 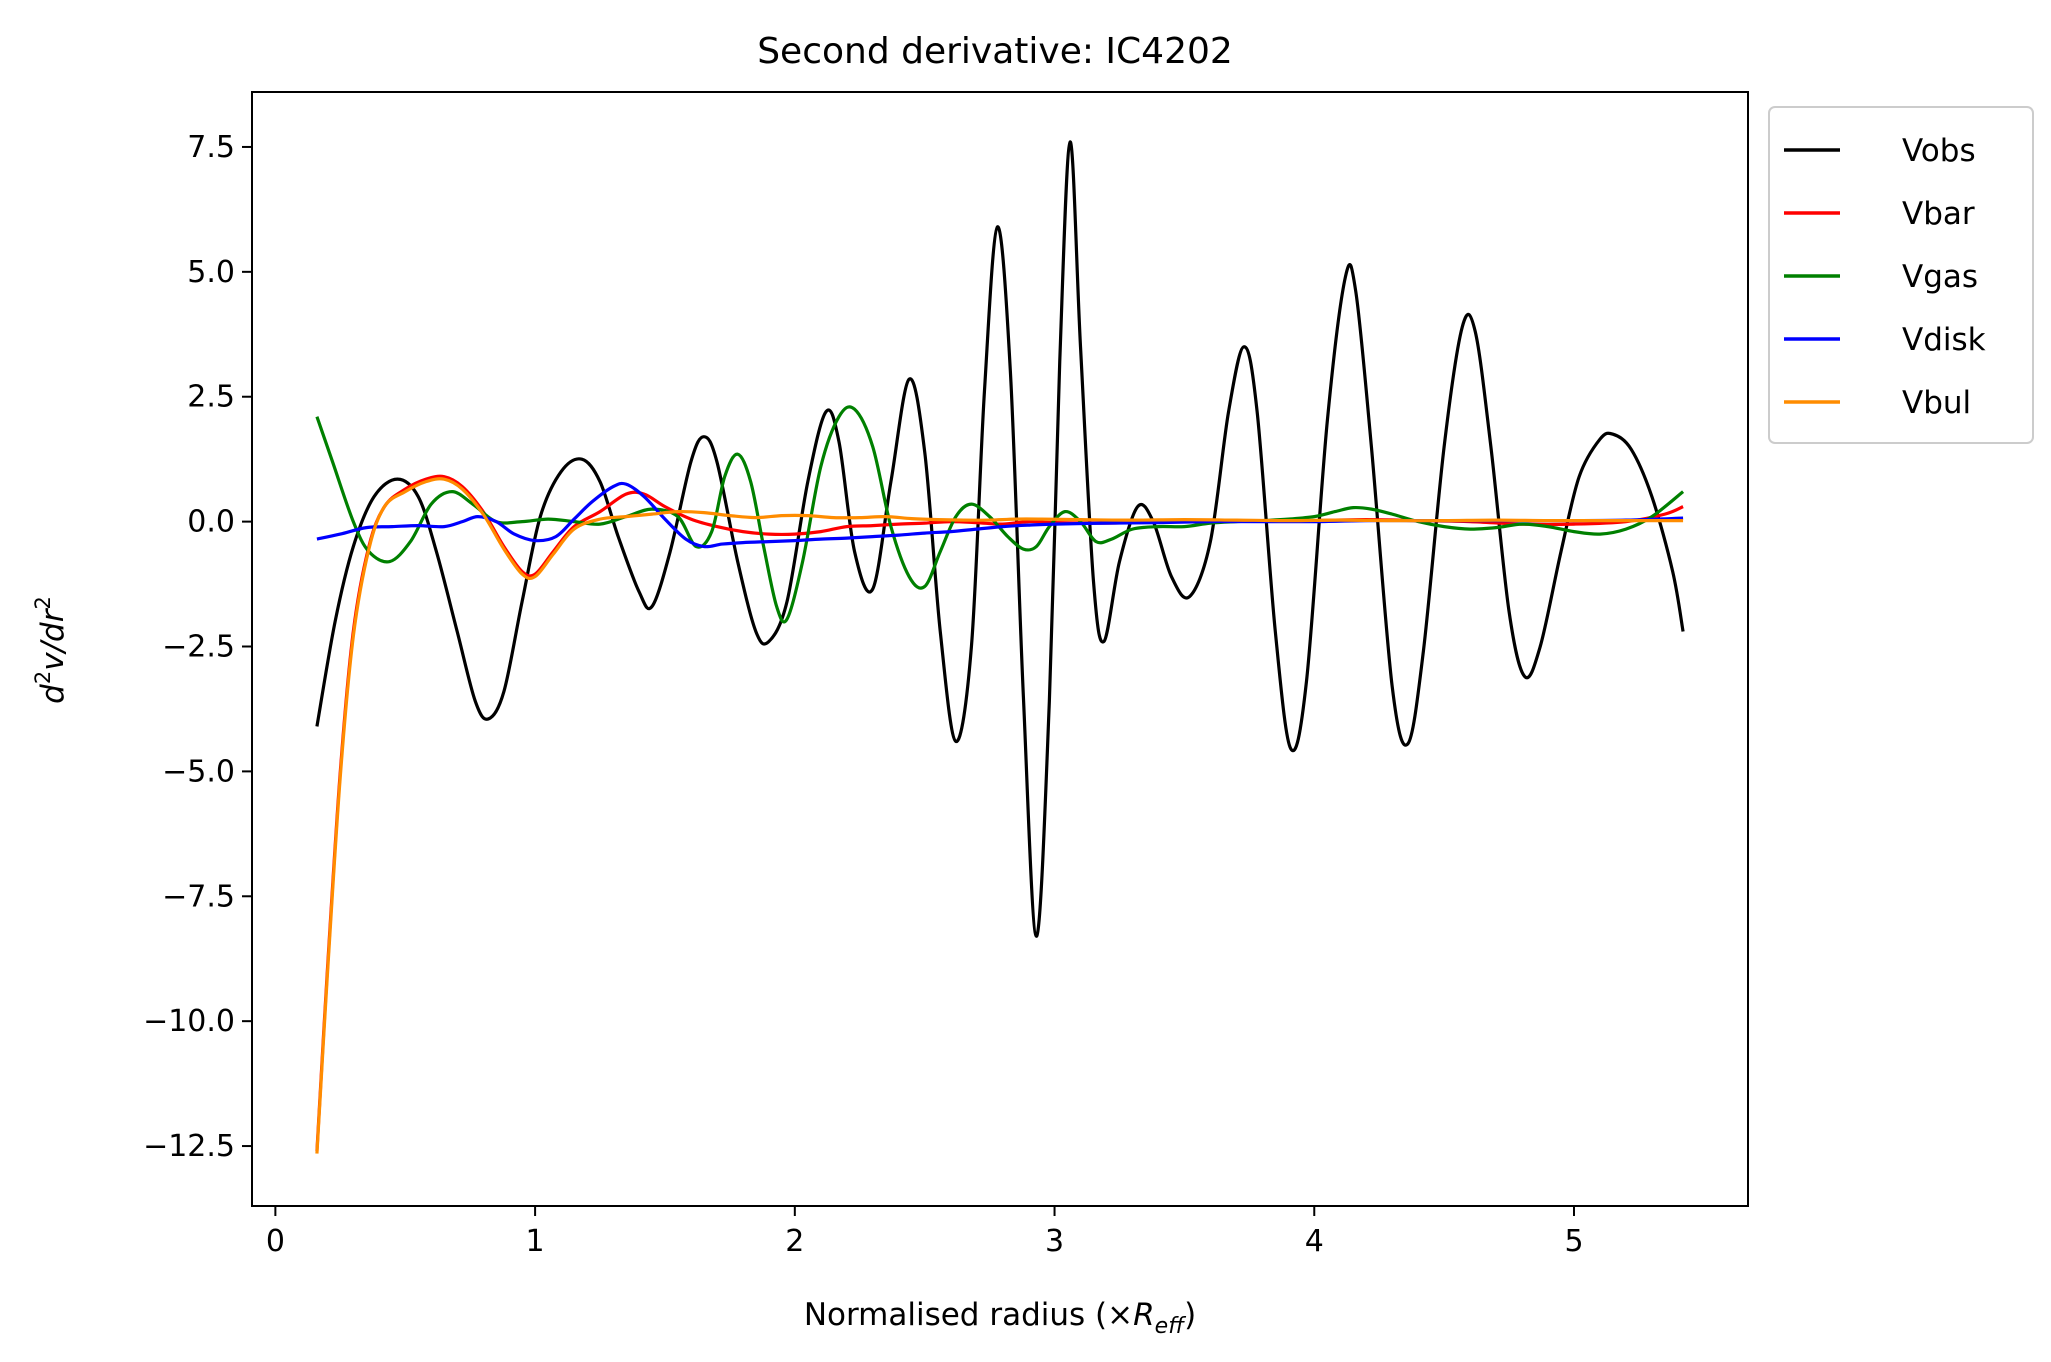 What do you see at coordinates (794, 1241) in the screenshot?
I see `x-tick-label: 2` at bounding box center [794, 1241].